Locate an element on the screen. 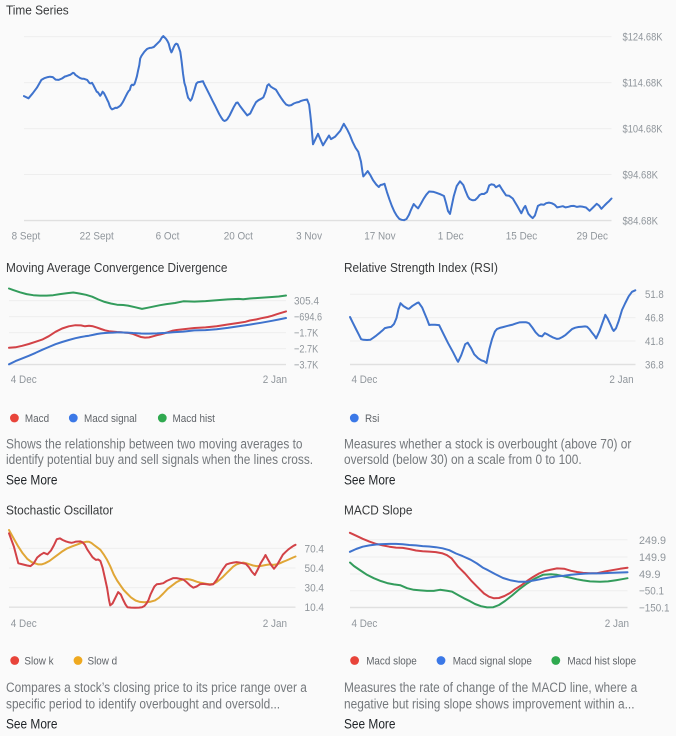 This screenshot has width=676, height=736. svg-text: $104.68K is located at coordinates (643, 130).